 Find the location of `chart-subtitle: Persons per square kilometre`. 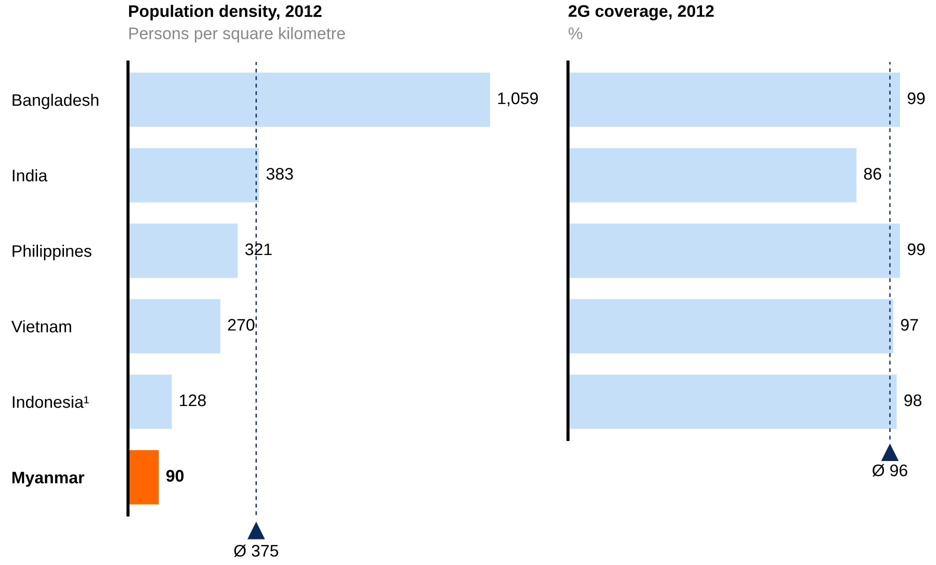

chart-subtitle: Persons per square kilometre is located at coordinates (237, 35).